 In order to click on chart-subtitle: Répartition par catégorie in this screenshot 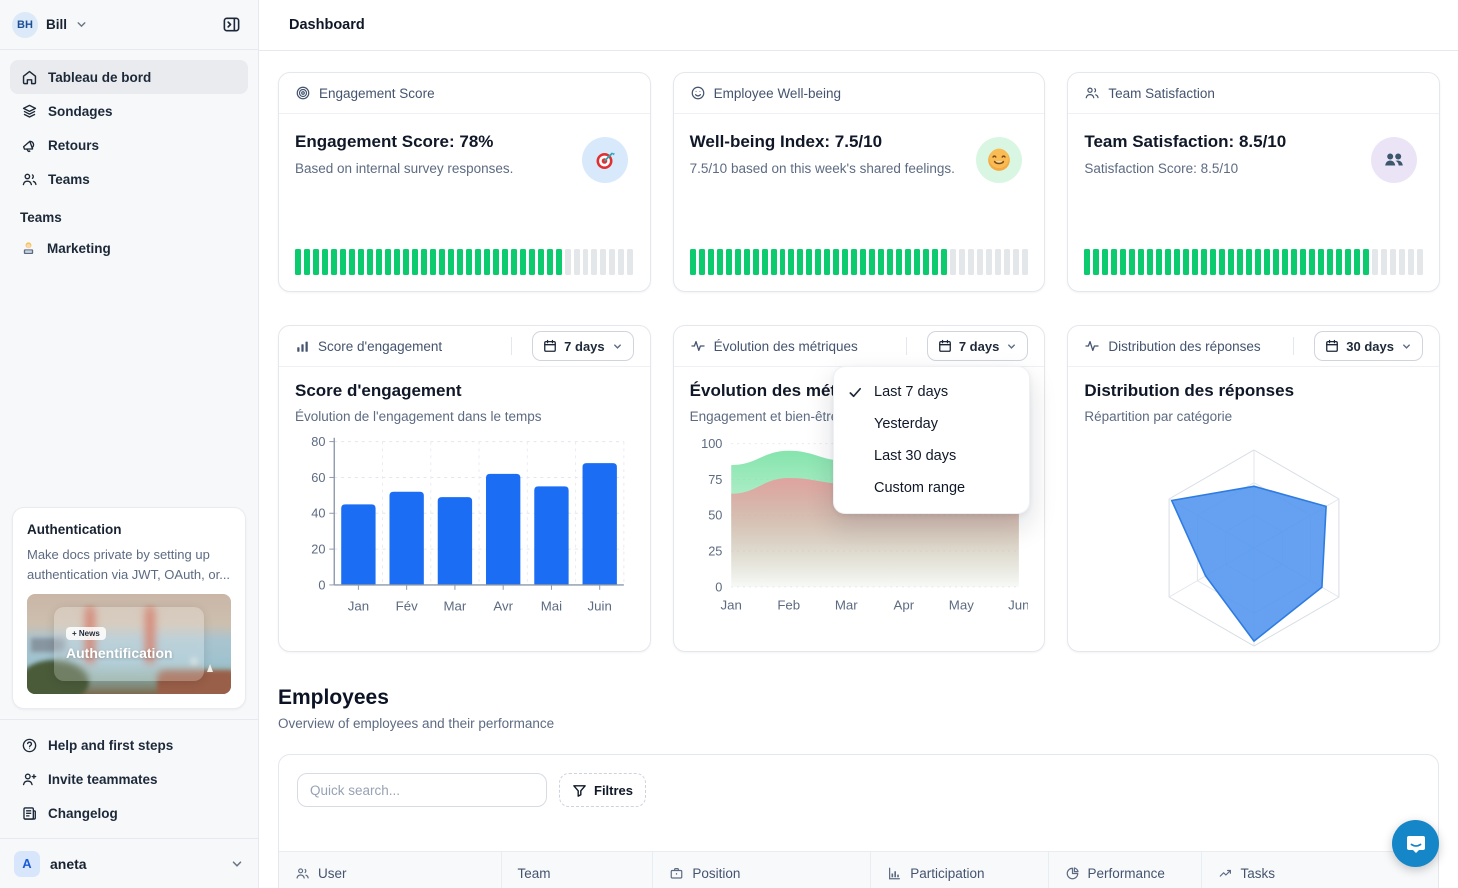, I will do `click(1158, 416)`.